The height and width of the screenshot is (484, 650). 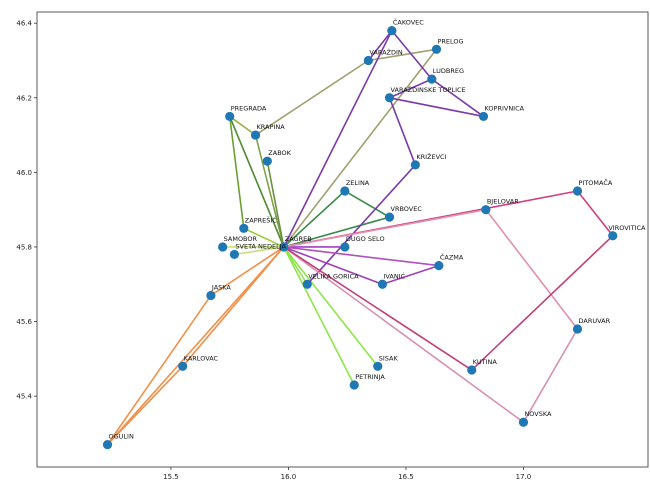 What do you see at coordinates (448, 71) in the screenshot?
I see `node-label-ludbreg: LUDBREG` at bounding box center [448, 71].